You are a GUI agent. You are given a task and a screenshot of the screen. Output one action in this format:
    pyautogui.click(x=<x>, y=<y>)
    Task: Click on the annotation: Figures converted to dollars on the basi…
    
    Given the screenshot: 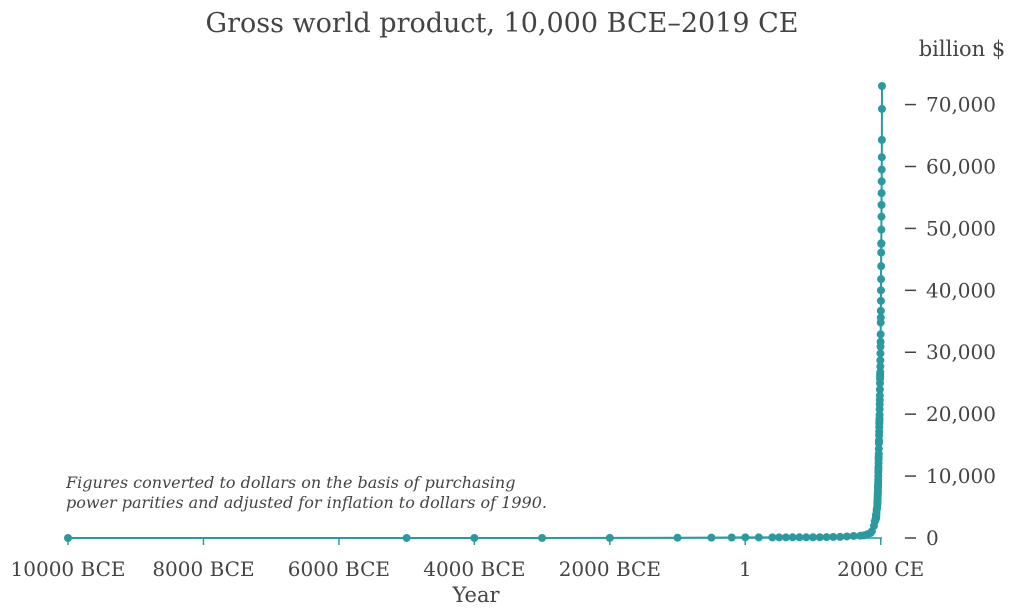 What is the action you would take?
    pyautogui.click(x=306, y=492)
    